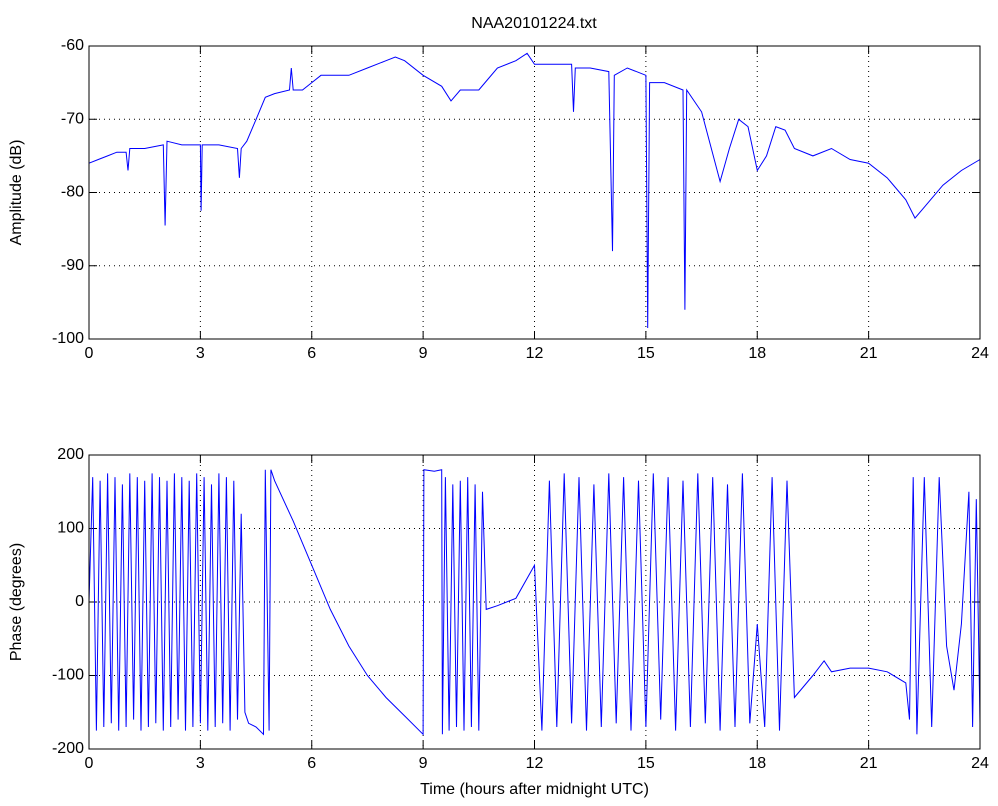  What do you see at coordinates (72, 45) in the screenshot?
I see `y-tick-label: -60` at bounding box center [72, 45].